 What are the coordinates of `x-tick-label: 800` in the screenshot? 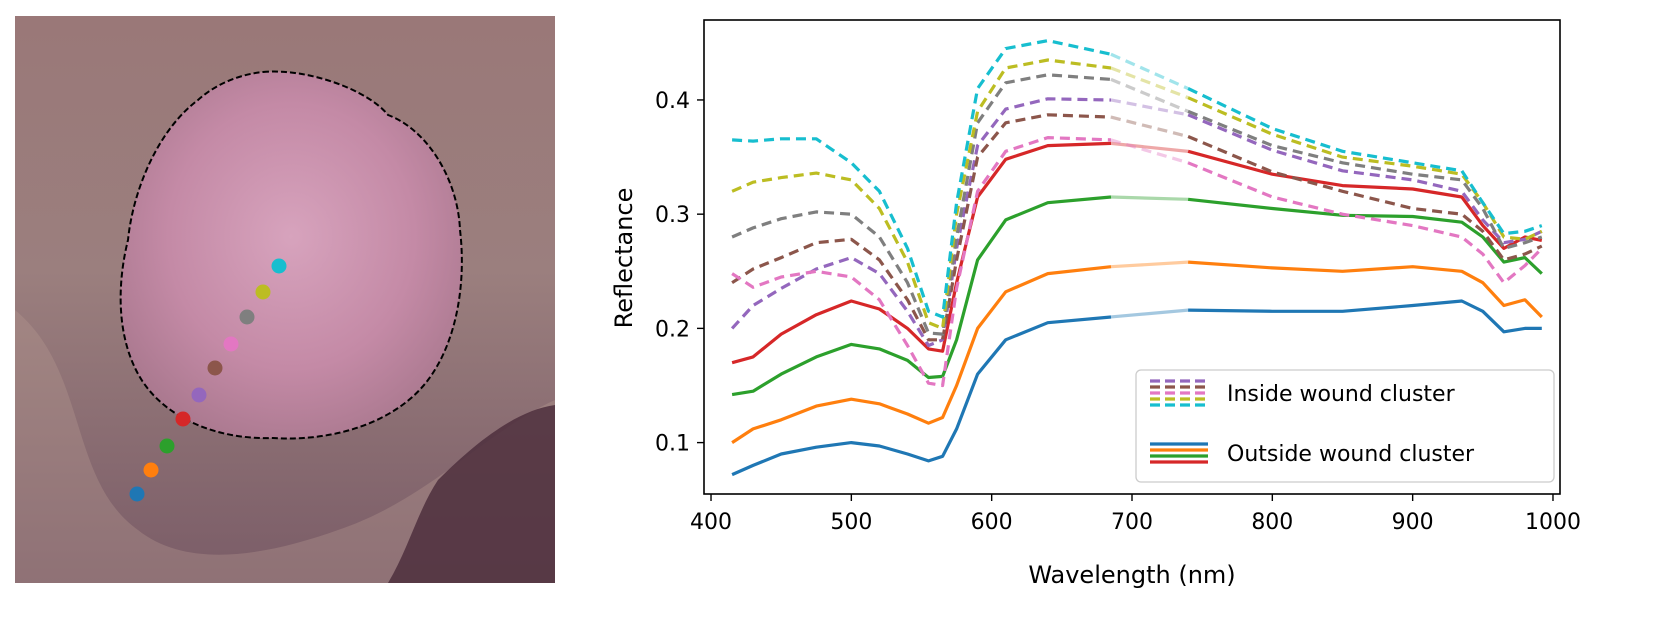 It's located at (1272, 522).